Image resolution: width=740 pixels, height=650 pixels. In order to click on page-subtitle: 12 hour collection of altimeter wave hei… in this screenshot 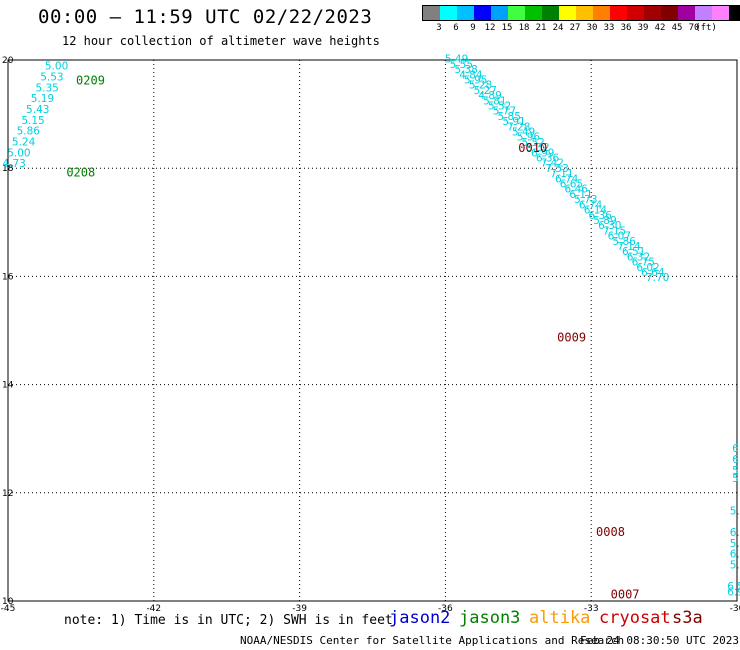, I will do `click(221, 41)`.